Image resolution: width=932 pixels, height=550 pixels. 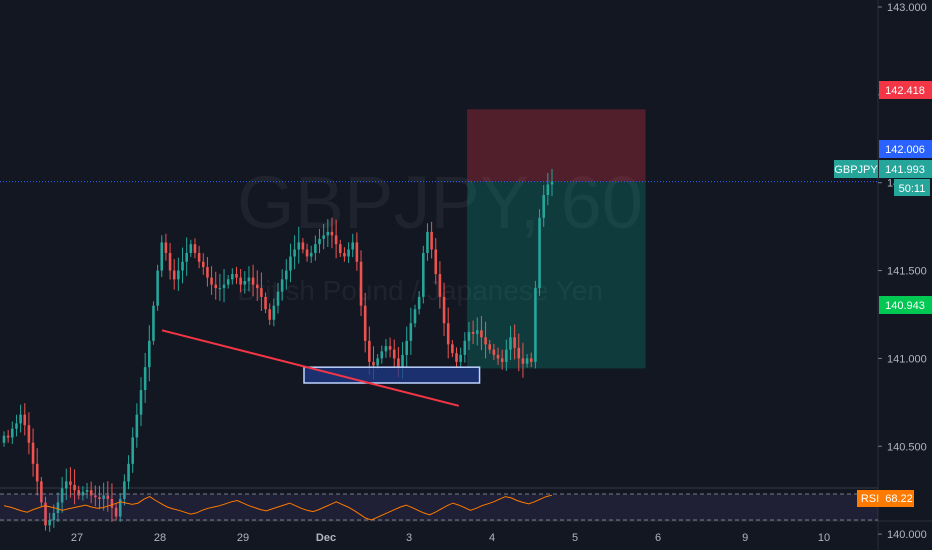 What do you see at coordinates (243, 538) in the screenshot?
I see `time-tick-label: 29` at bounding box center [243, 538].